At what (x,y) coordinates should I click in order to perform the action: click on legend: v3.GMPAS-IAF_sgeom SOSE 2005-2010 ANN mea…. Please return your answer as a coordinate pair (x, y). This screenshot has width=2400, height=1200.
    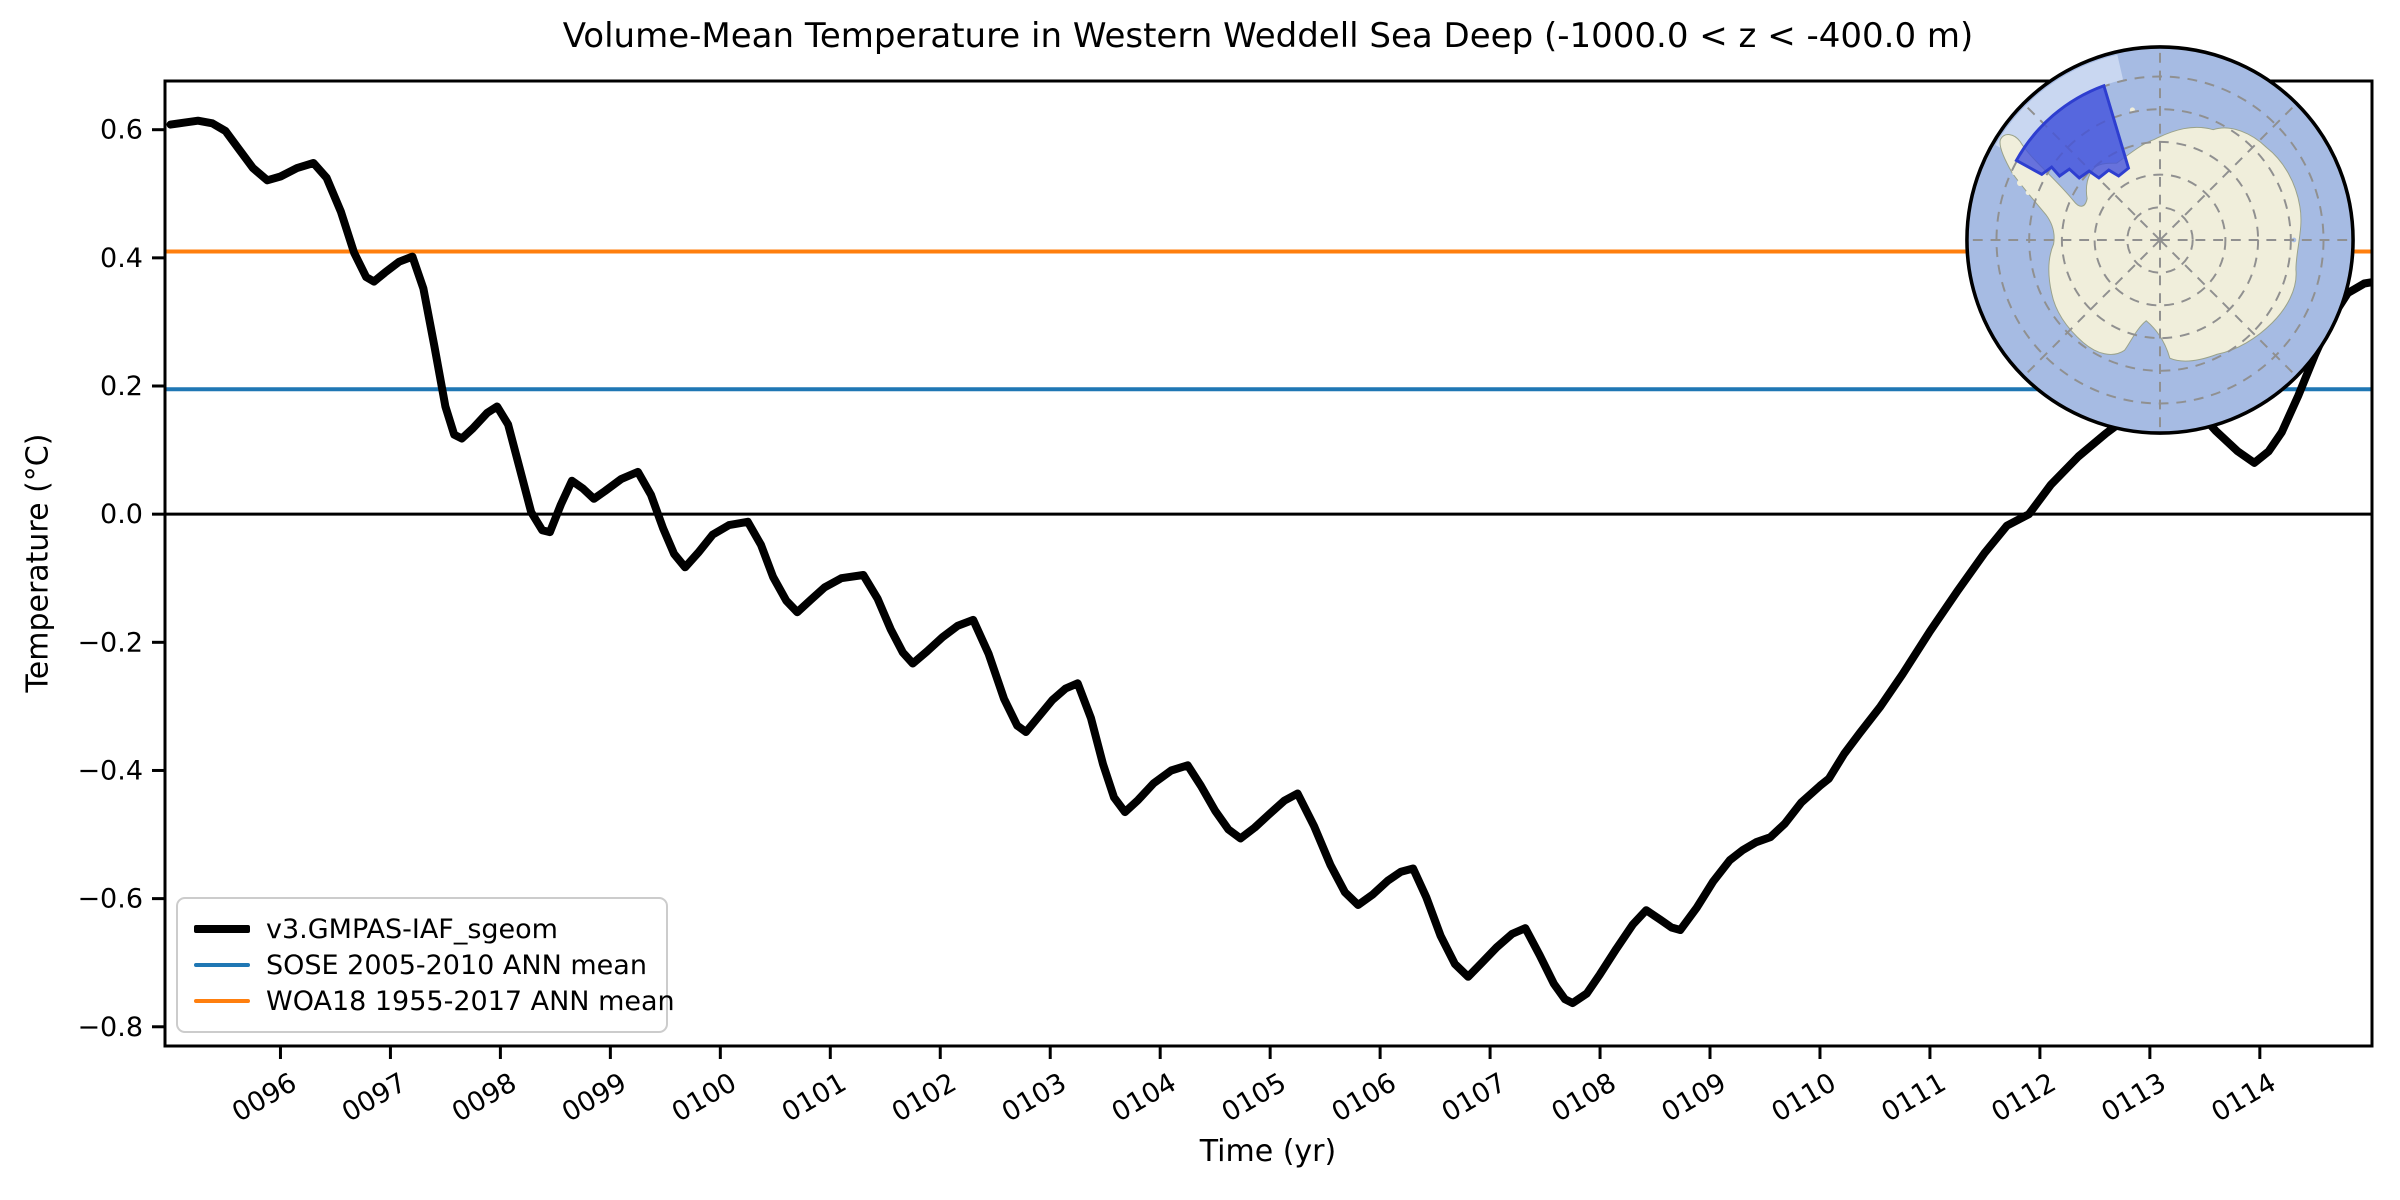
    Looking at the image, I should click on (425, 965).